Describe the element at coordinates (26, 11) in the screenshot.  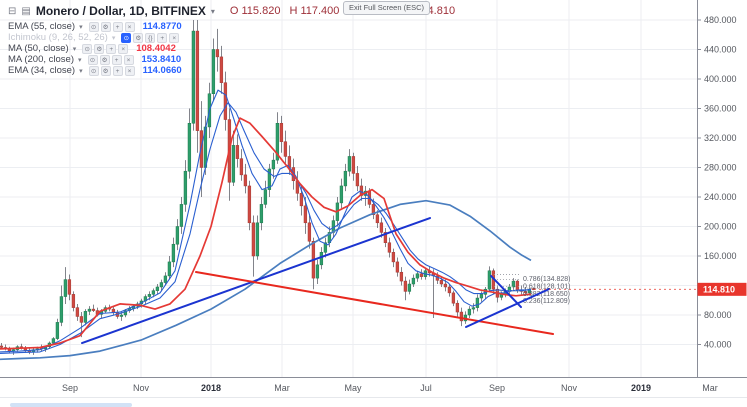
I see `chart-type-icon: ▤` at that location.